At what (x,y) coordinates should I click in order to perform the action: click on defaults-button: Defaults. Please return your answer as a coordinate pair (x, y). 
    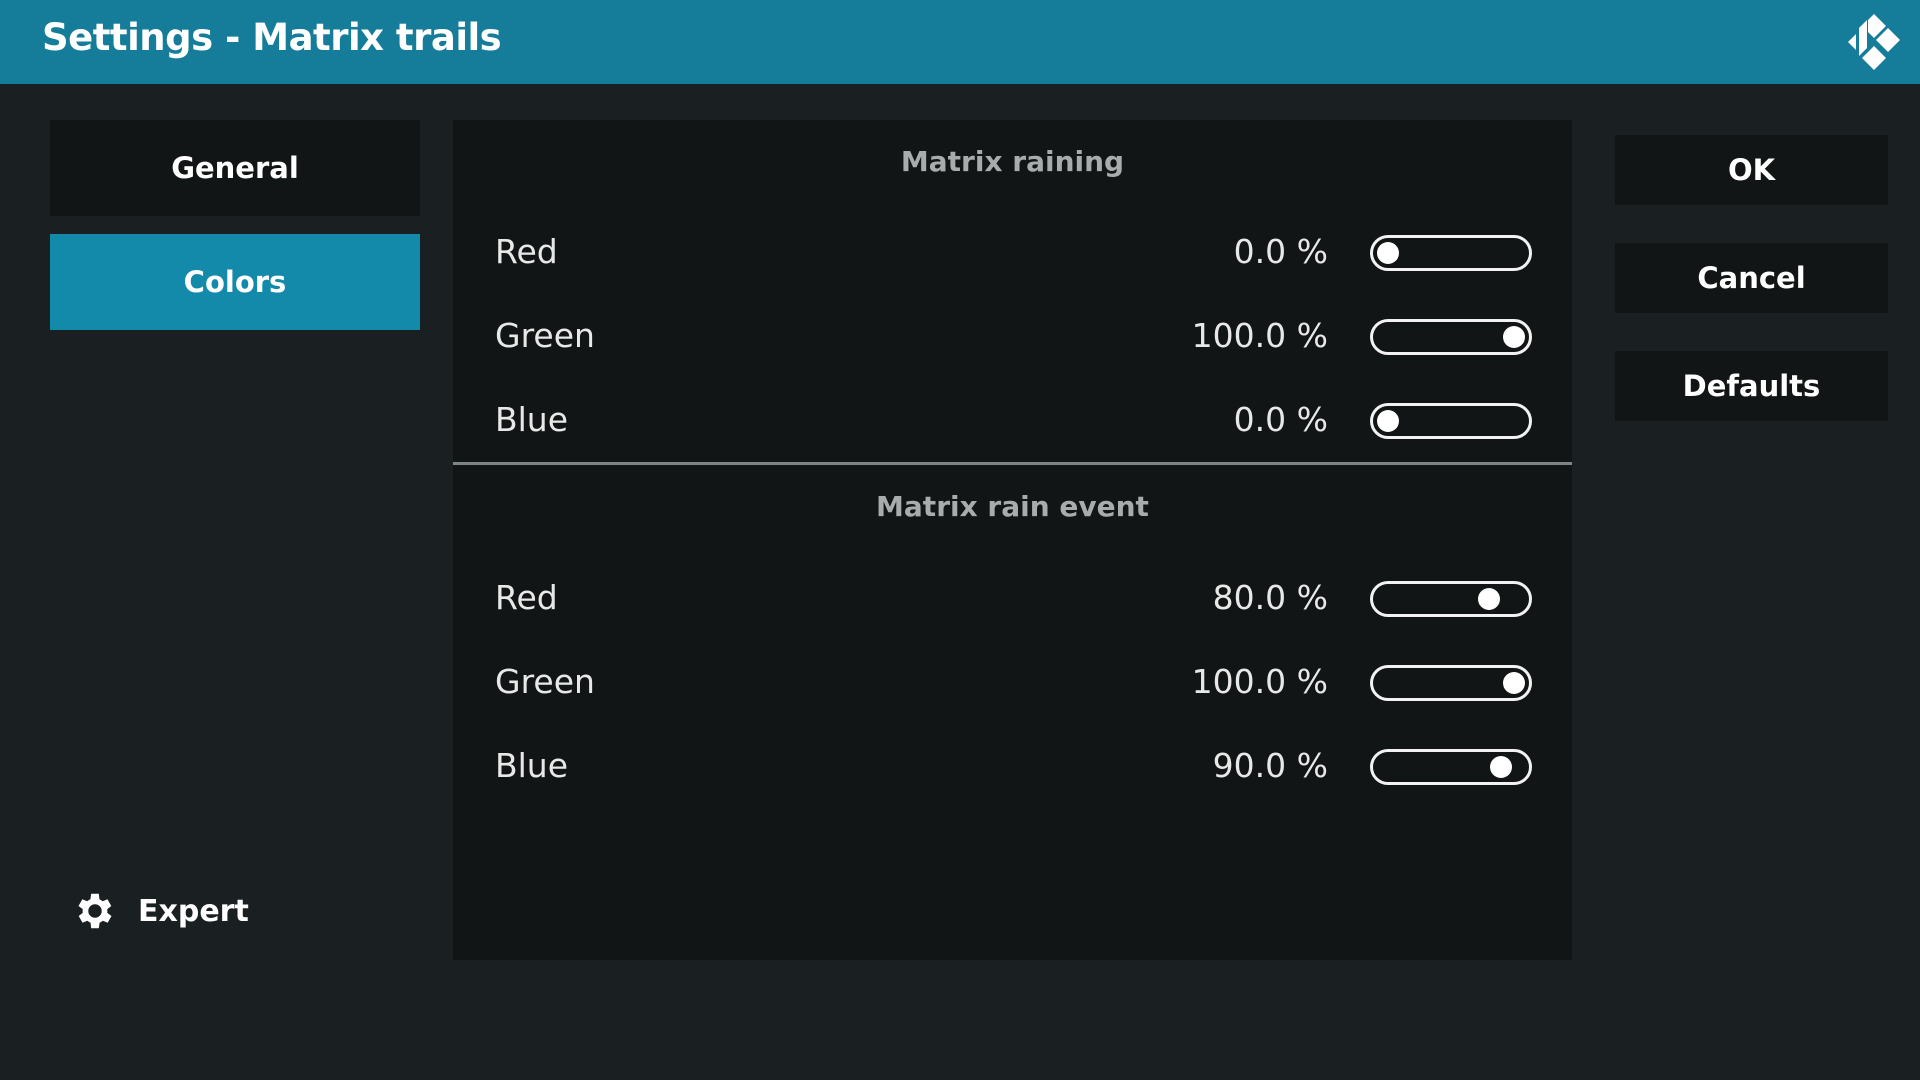
    Looking at the image, I should click on (1751, 386).